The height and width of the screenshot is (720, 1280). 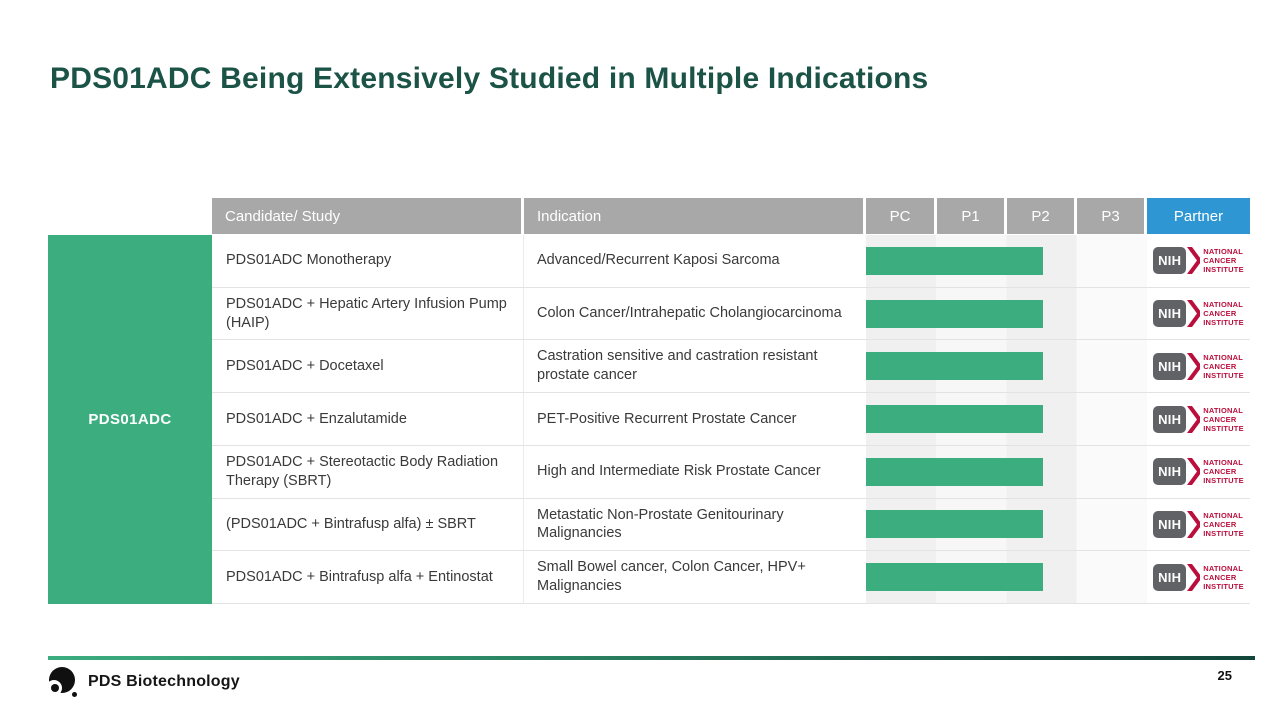 I want to click on footer-divider, so click(x=651, y=658).